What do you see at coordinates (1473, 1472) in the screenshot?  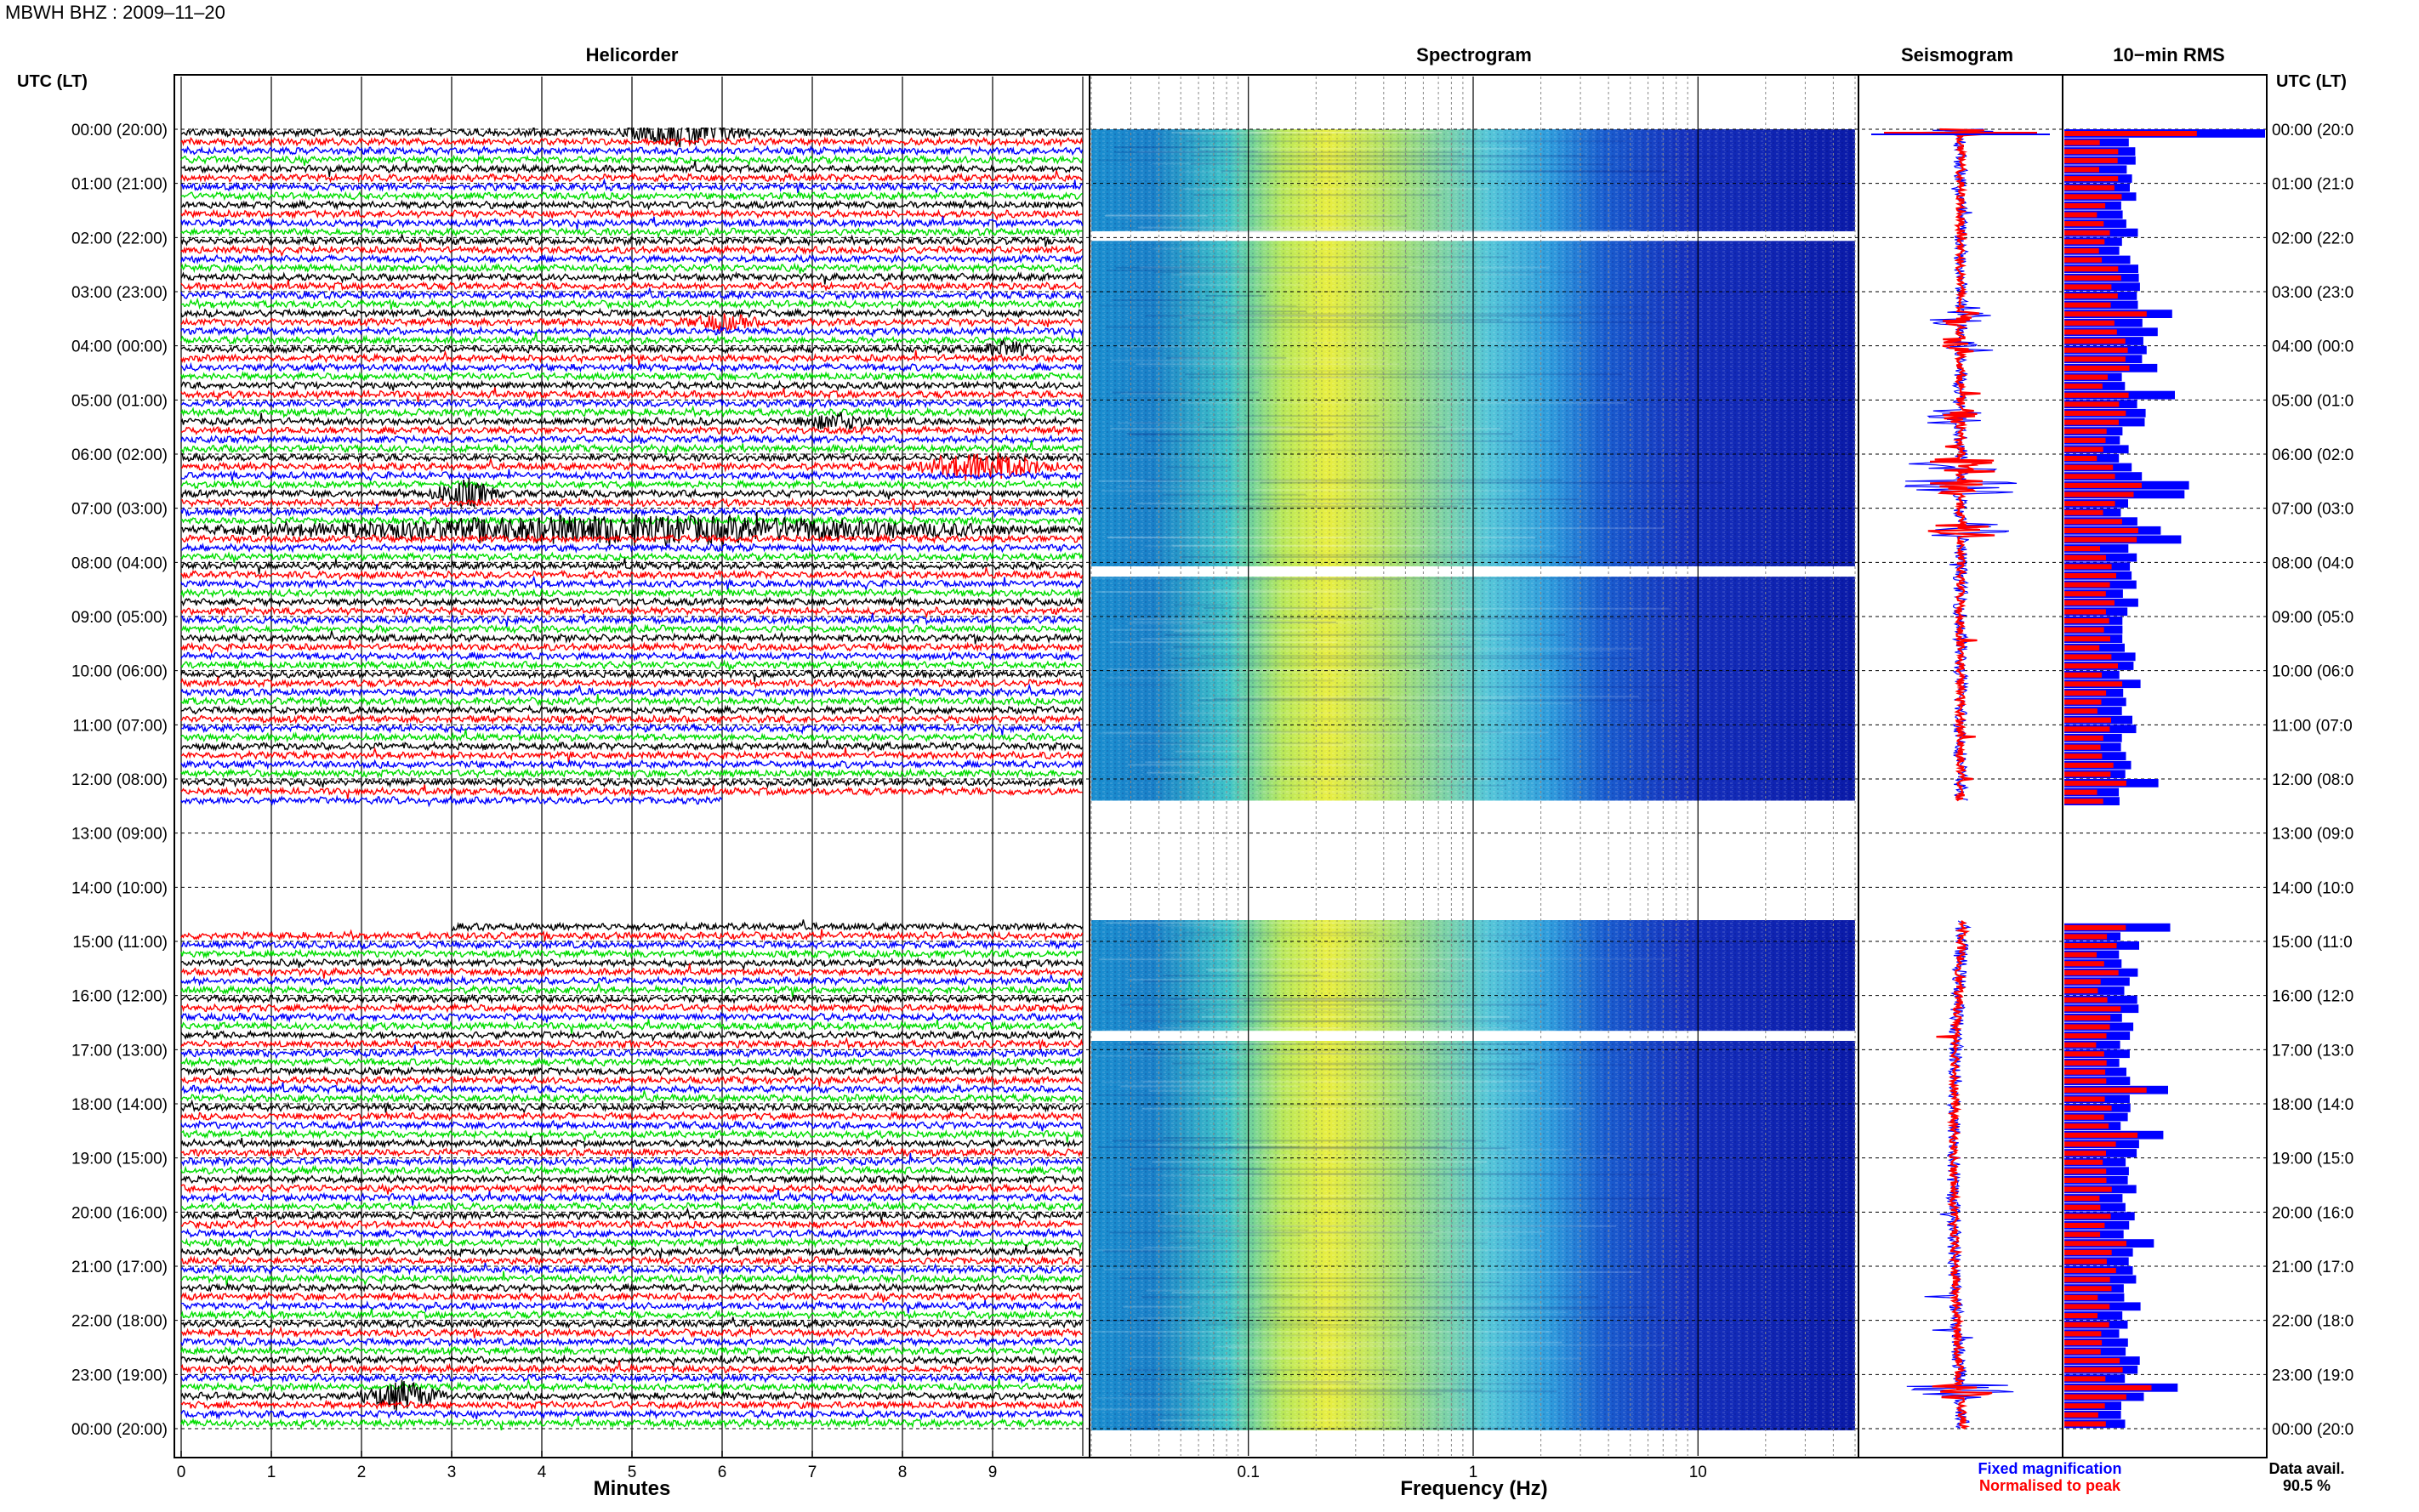 I see `frequency-tick-label: 1` at bounding box center [1473, 1472].